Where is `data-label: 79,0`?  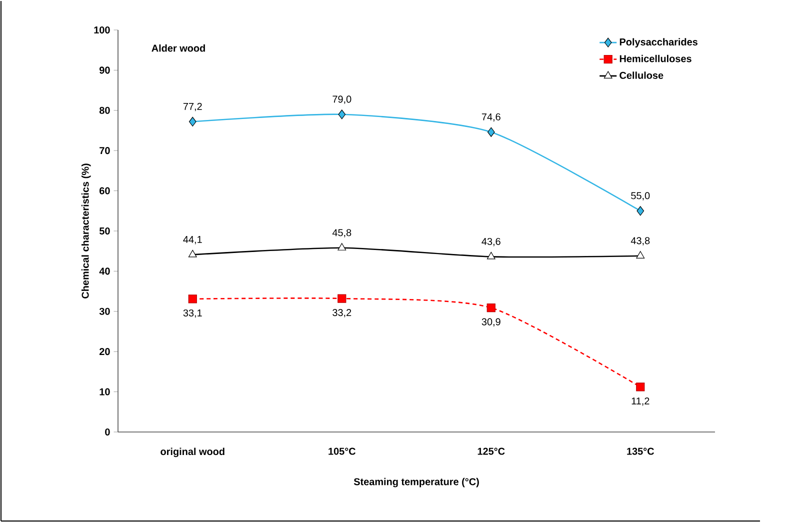 data-label: 79,0 is located at coordinates (342, 100).